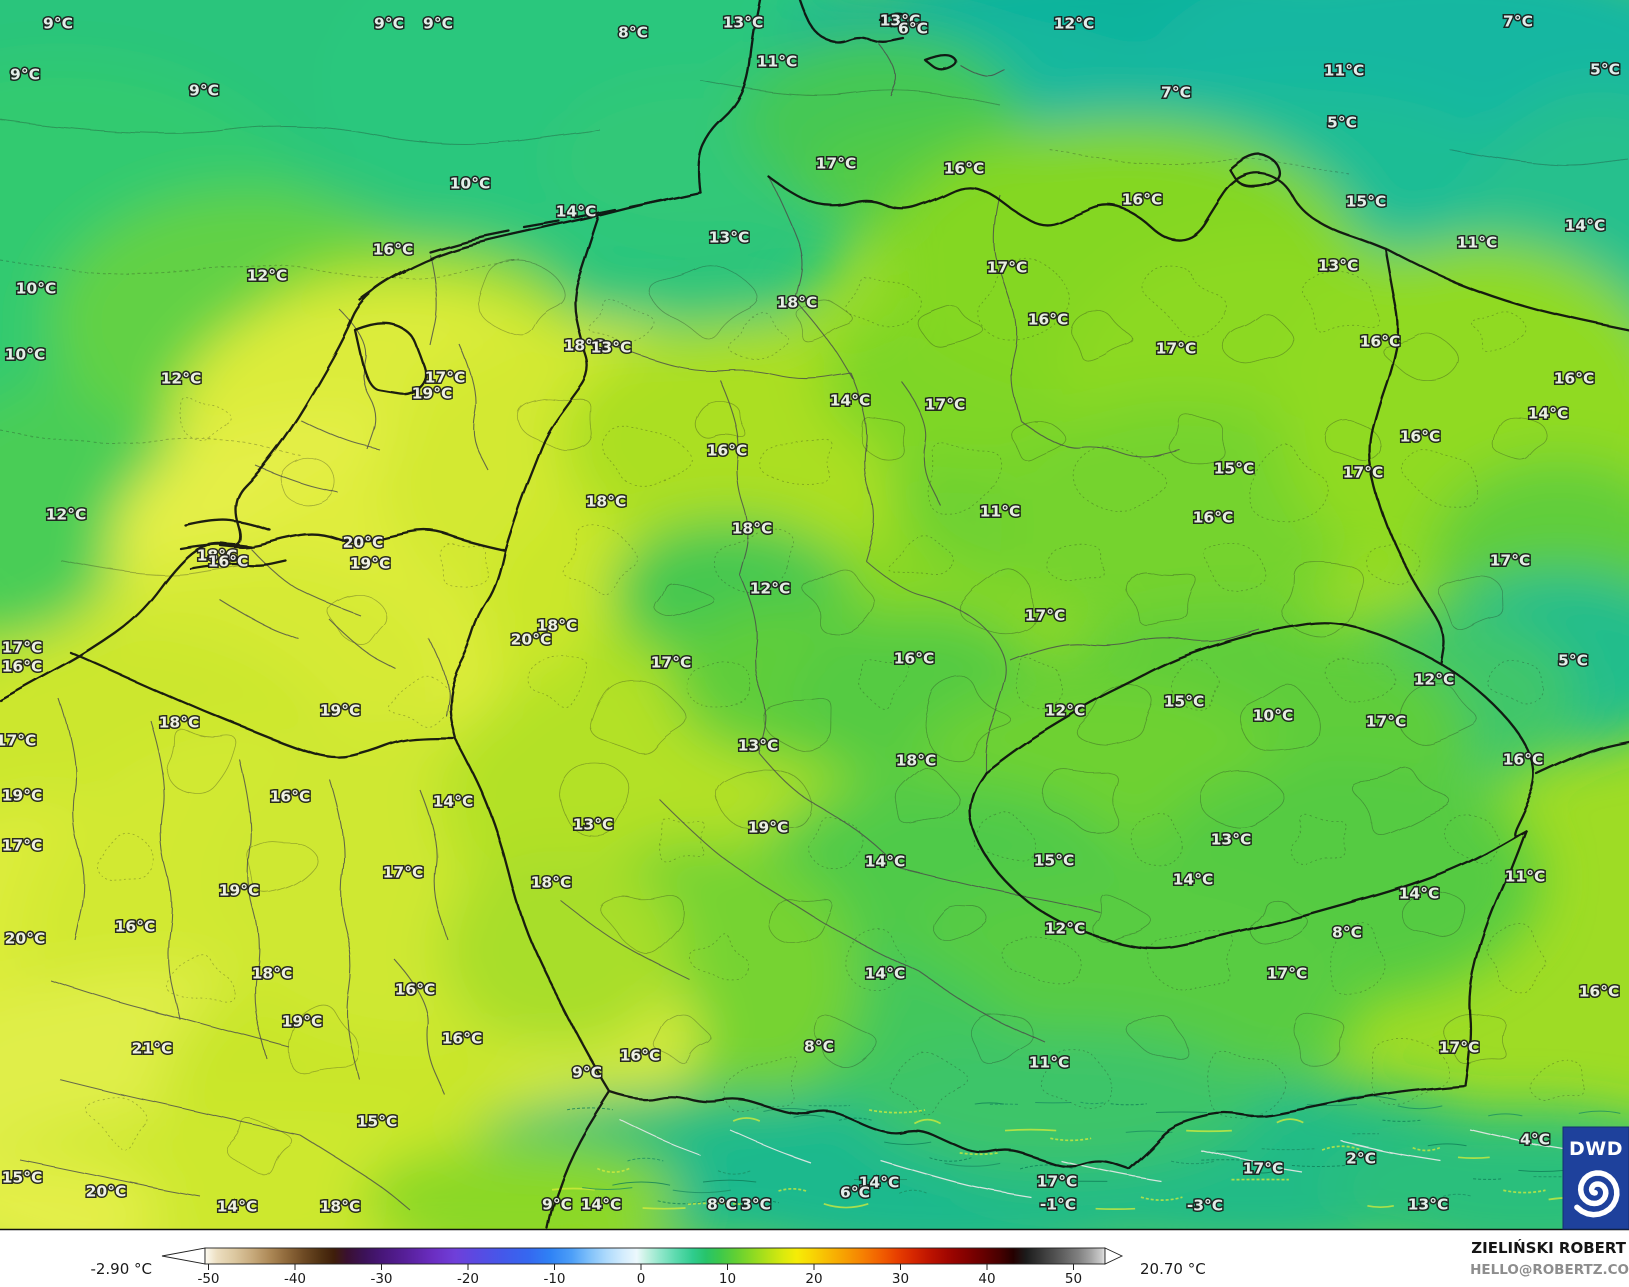 This screenshot has height=1287, width=1629. Describe the element at coordinates (986, 1279) in the screenshot. I see `colorbar-tick-label: 40` at that location.